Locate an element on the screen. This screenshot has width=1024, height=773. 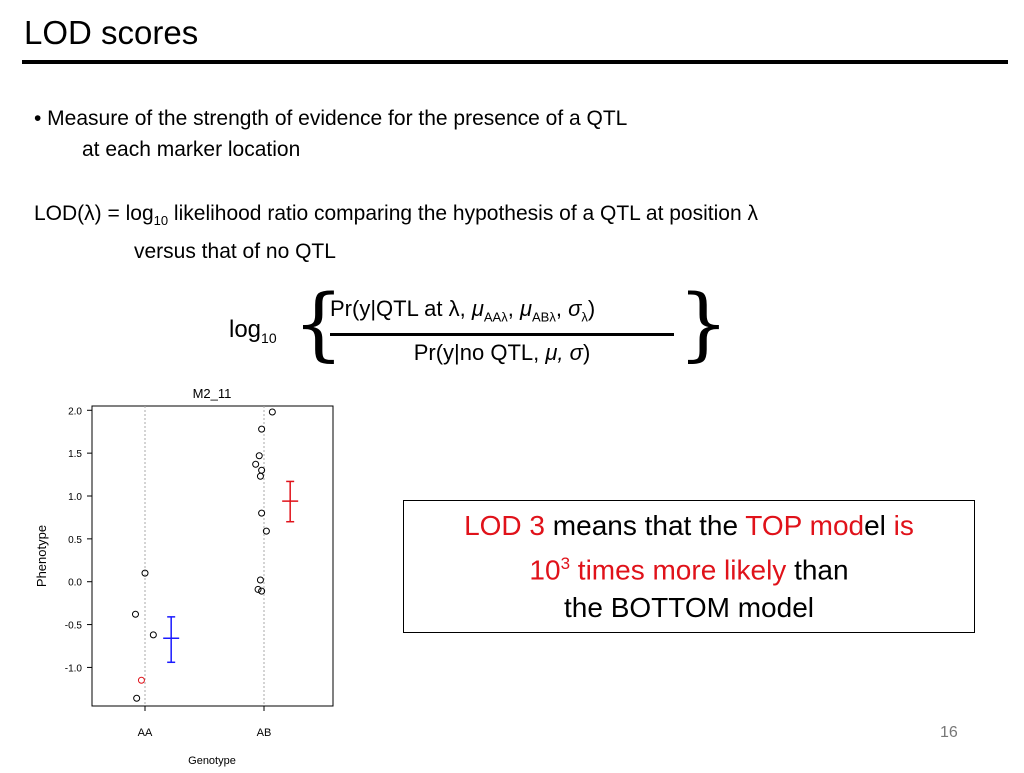
num-sep-1: , is located at coordinates (513, 308).